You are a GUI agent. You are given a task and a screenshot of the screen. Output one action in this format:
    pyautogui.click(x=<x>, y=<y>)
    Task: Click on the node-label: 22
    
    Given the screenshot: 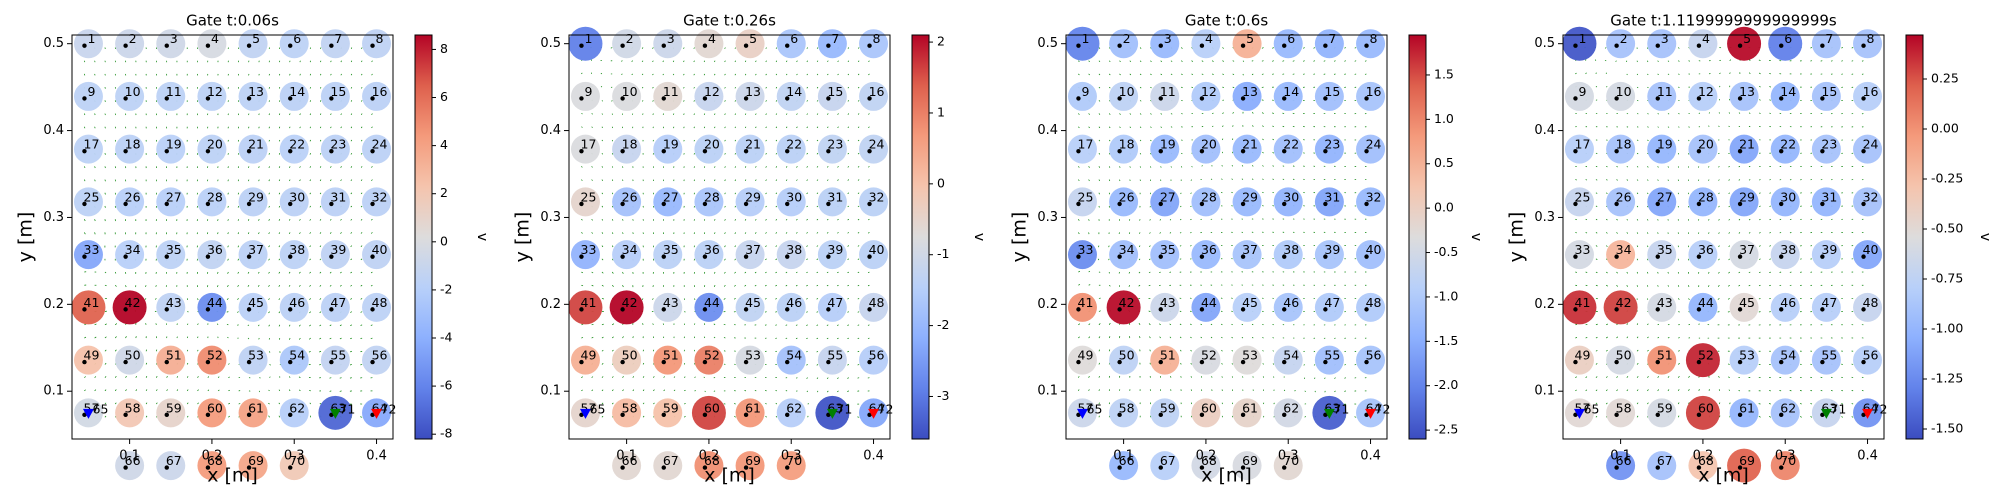 What is the action you would take?
    pyautogui.click(x=1788, y=144)
    